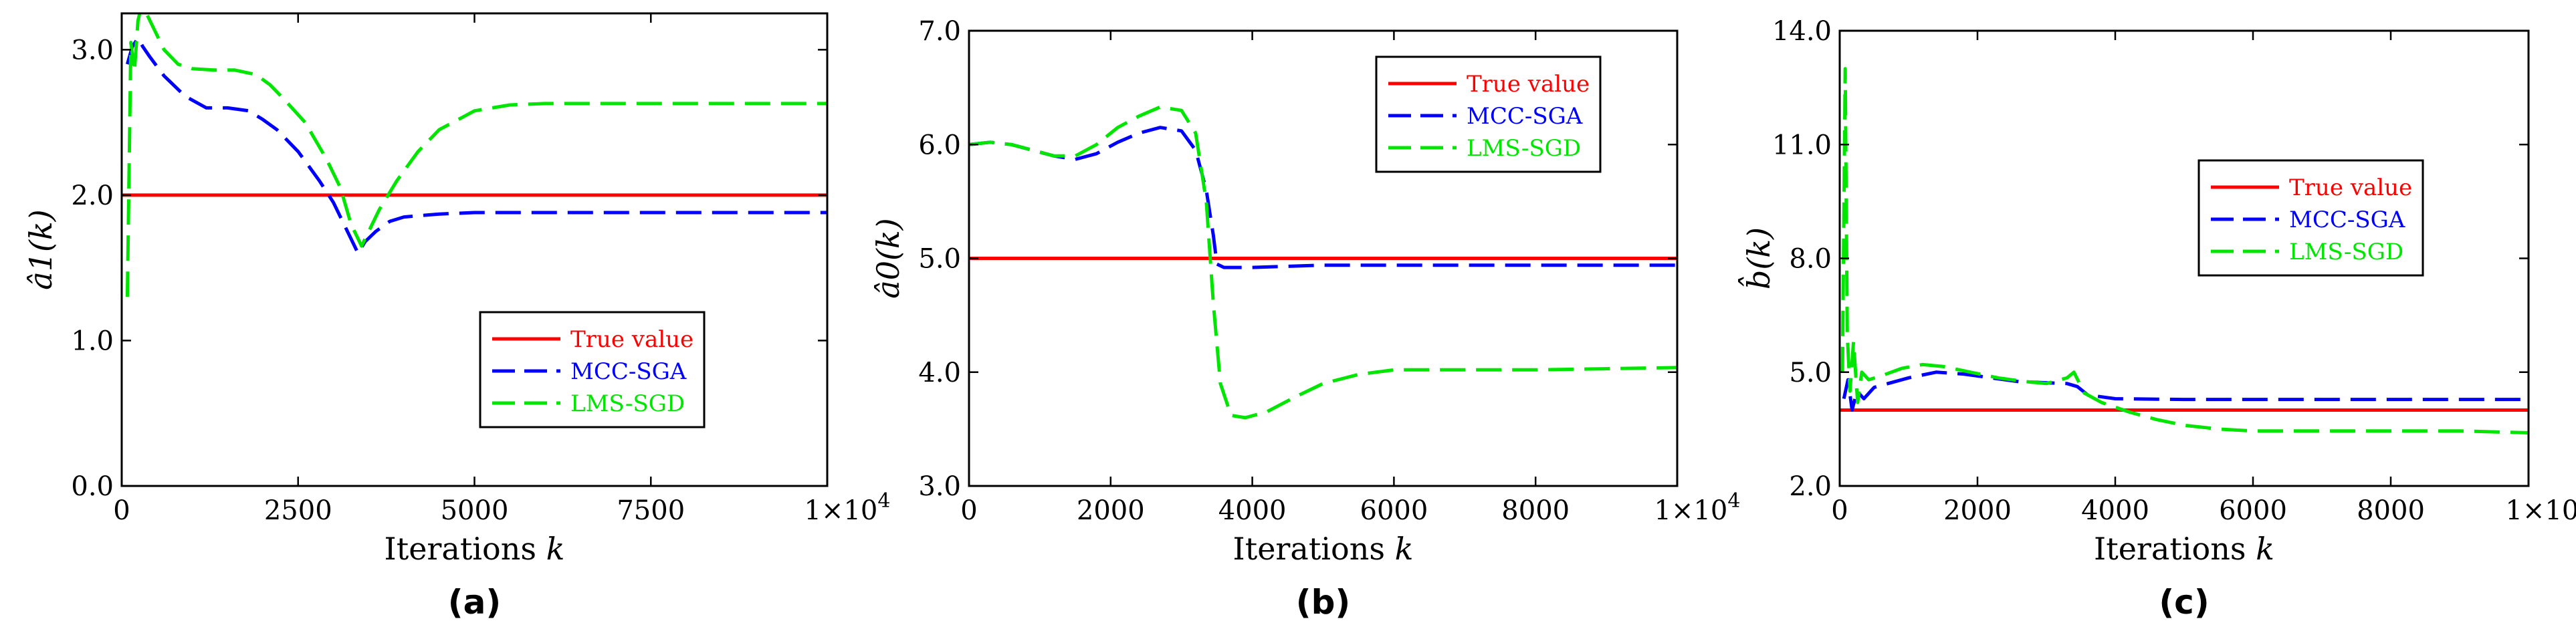 The image size is (2576, 631). Describe the element at coordinates (1810, 259) in the screenshot. I see `y-tick-label: 8.0` at that location.